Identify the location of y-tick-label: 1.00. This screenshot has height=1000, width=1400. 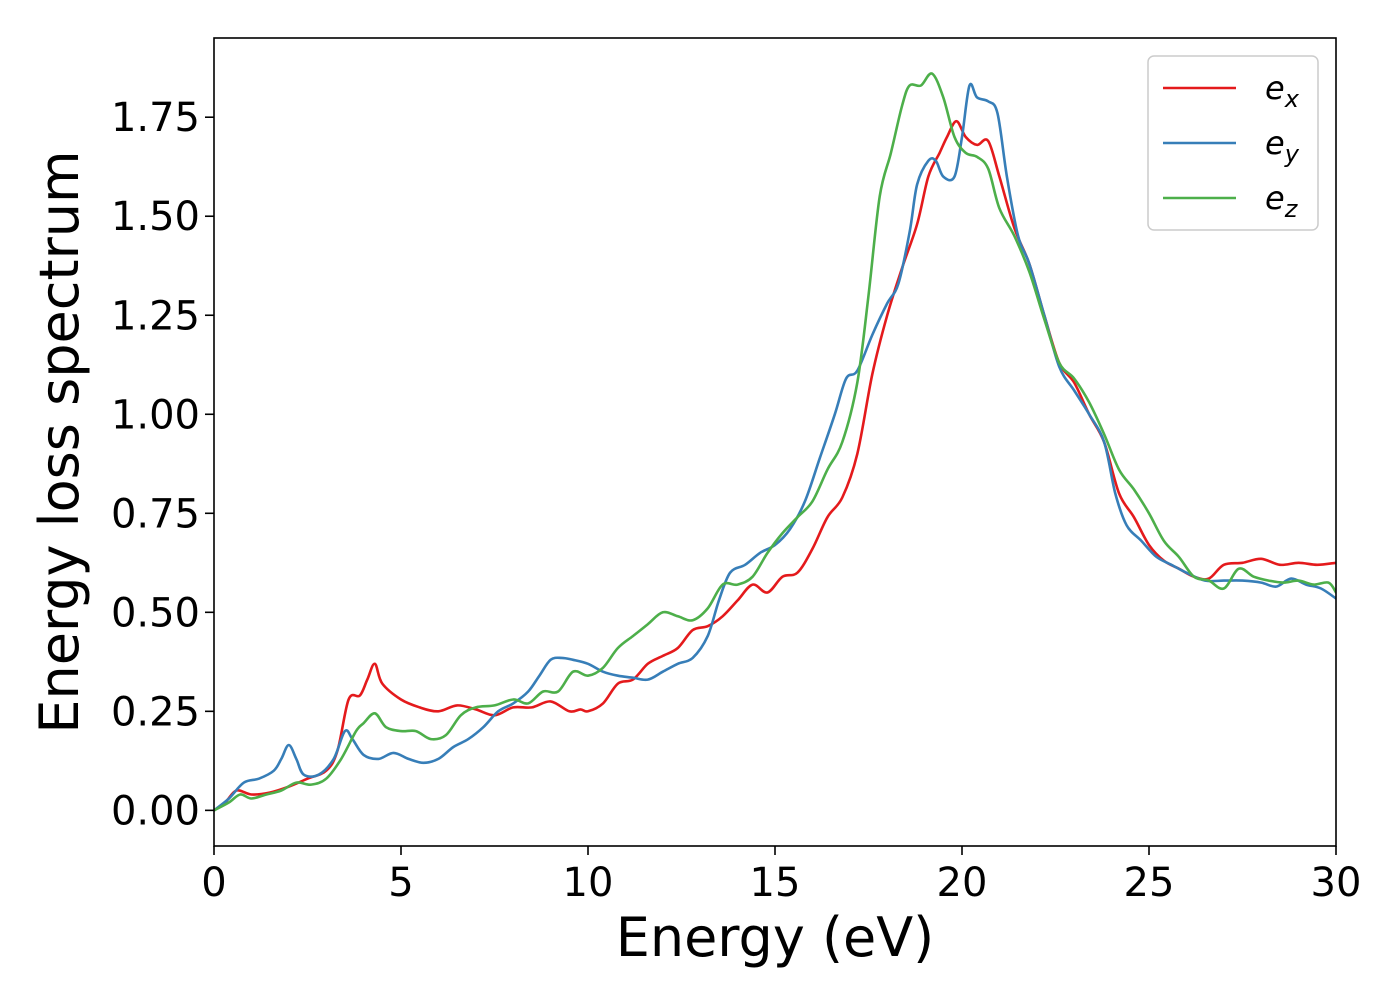
(155, 415).